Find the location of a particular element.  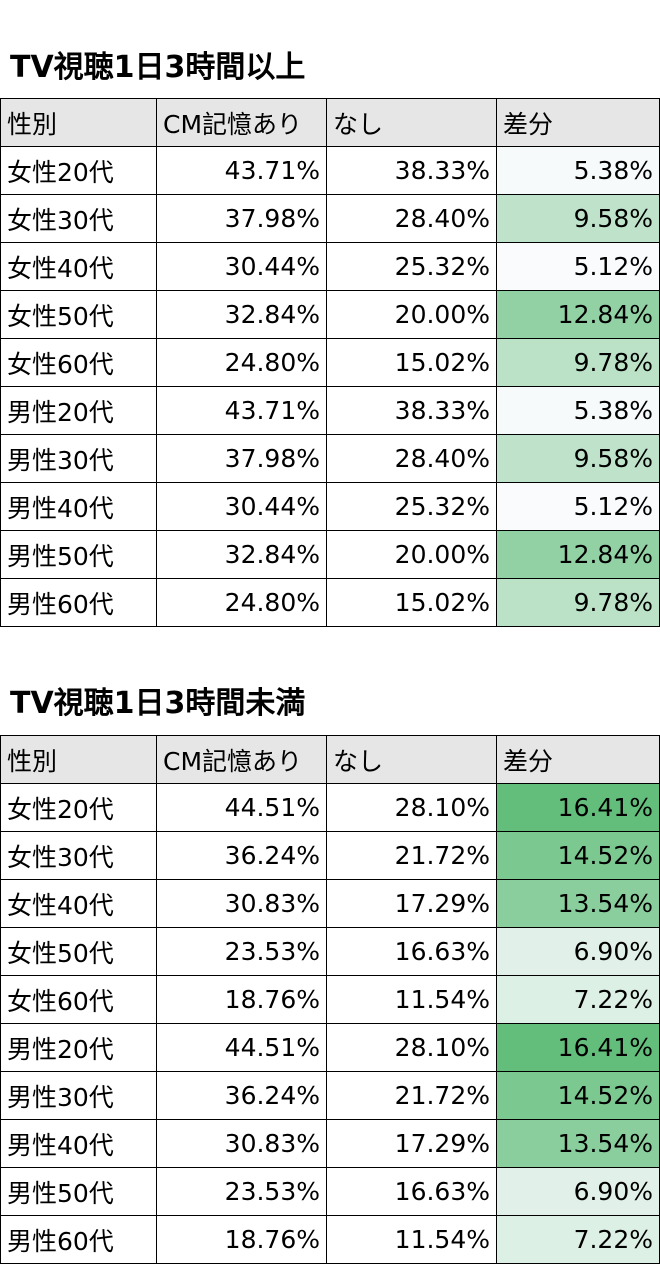

table-row: 女性20代 43.71% 38.33% 5.38% is located at coordinates (330, 170).